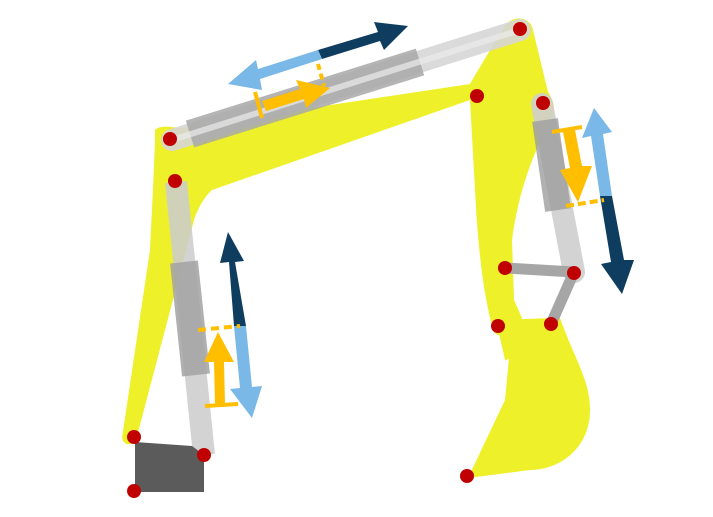 The image size is (713, 517). I want to click on base-mount-block, so click(169, 467).